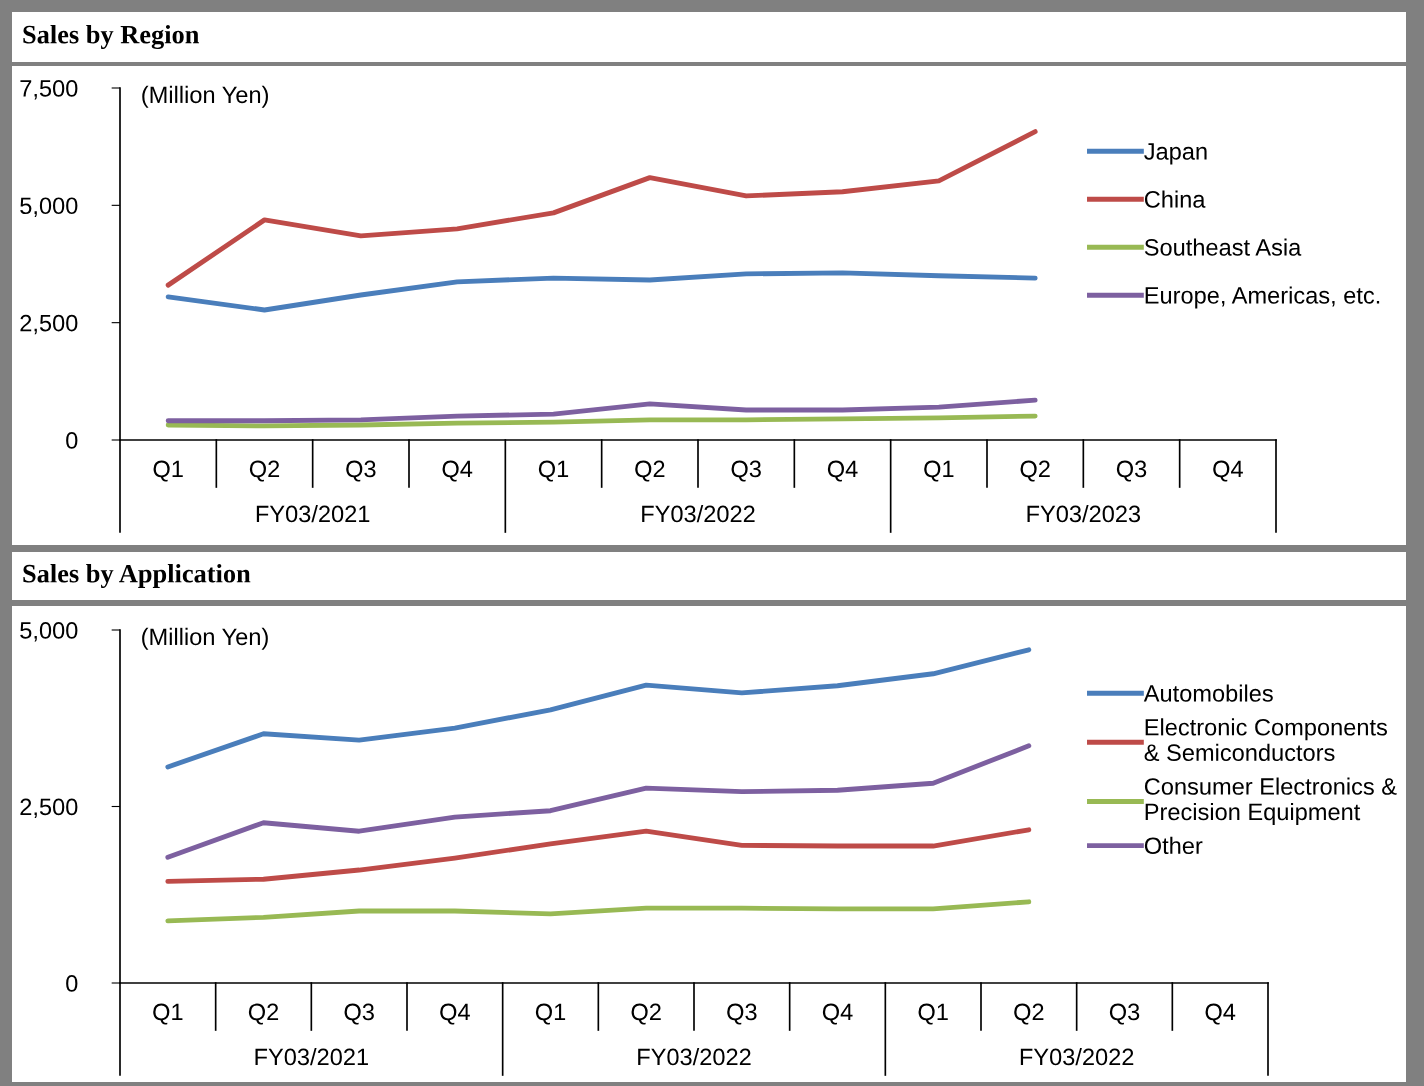  I want to click on legend-label: Japan, so click(1175, 154).